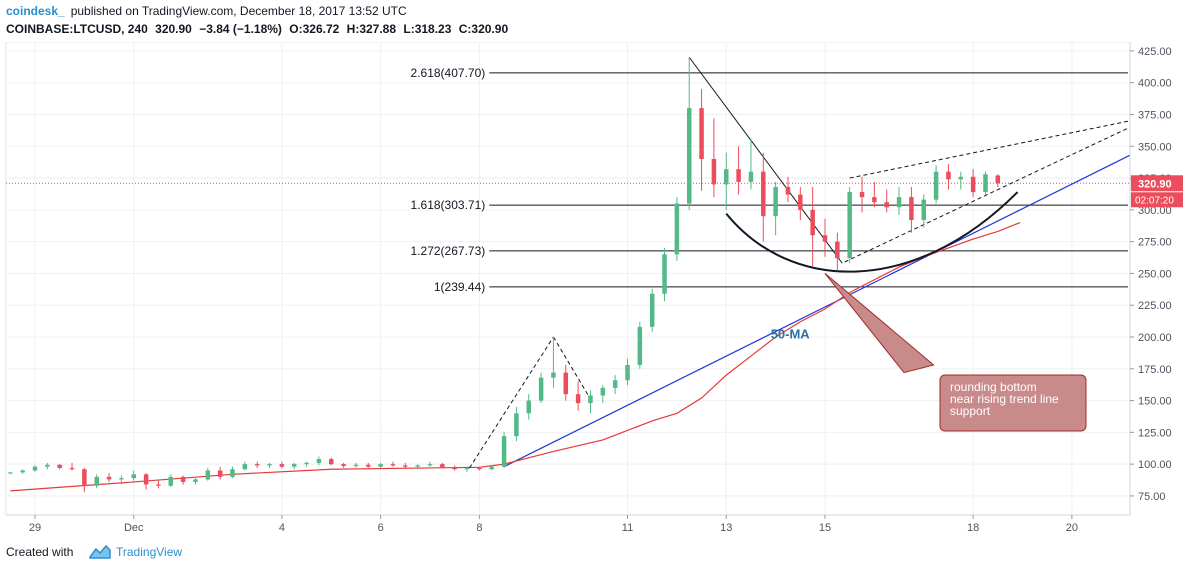 The height and width of the screenshot is (570, 1184). Describe the element at coordinates (879, 323) in the screenshot. I see `callout-pointer` at that location.